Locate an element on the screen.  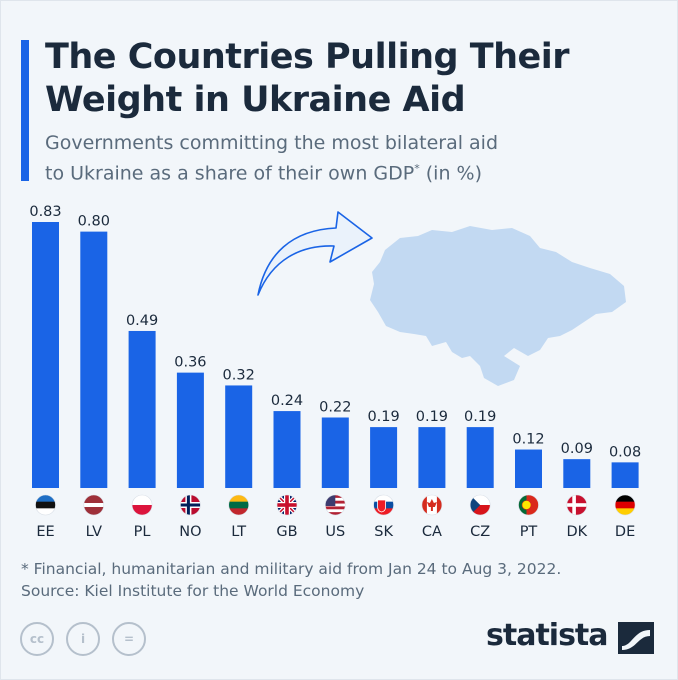
bar-LT is located at coordinates (239, 436).